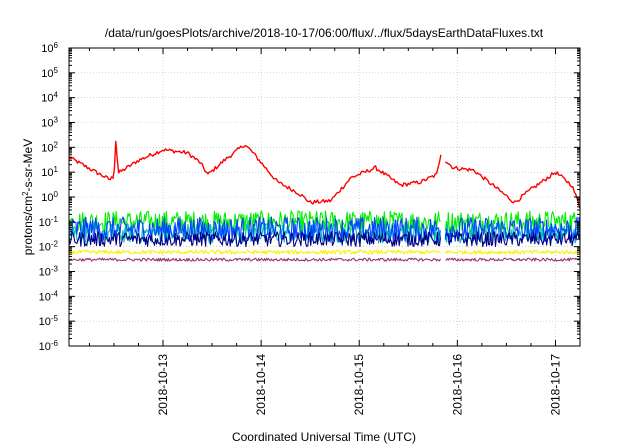 This screenshot has width=640, height=448. Describe the element at coordinates (261, 385) in the screenshot. I see `x-tick-label: 2018-10-14` at that location.